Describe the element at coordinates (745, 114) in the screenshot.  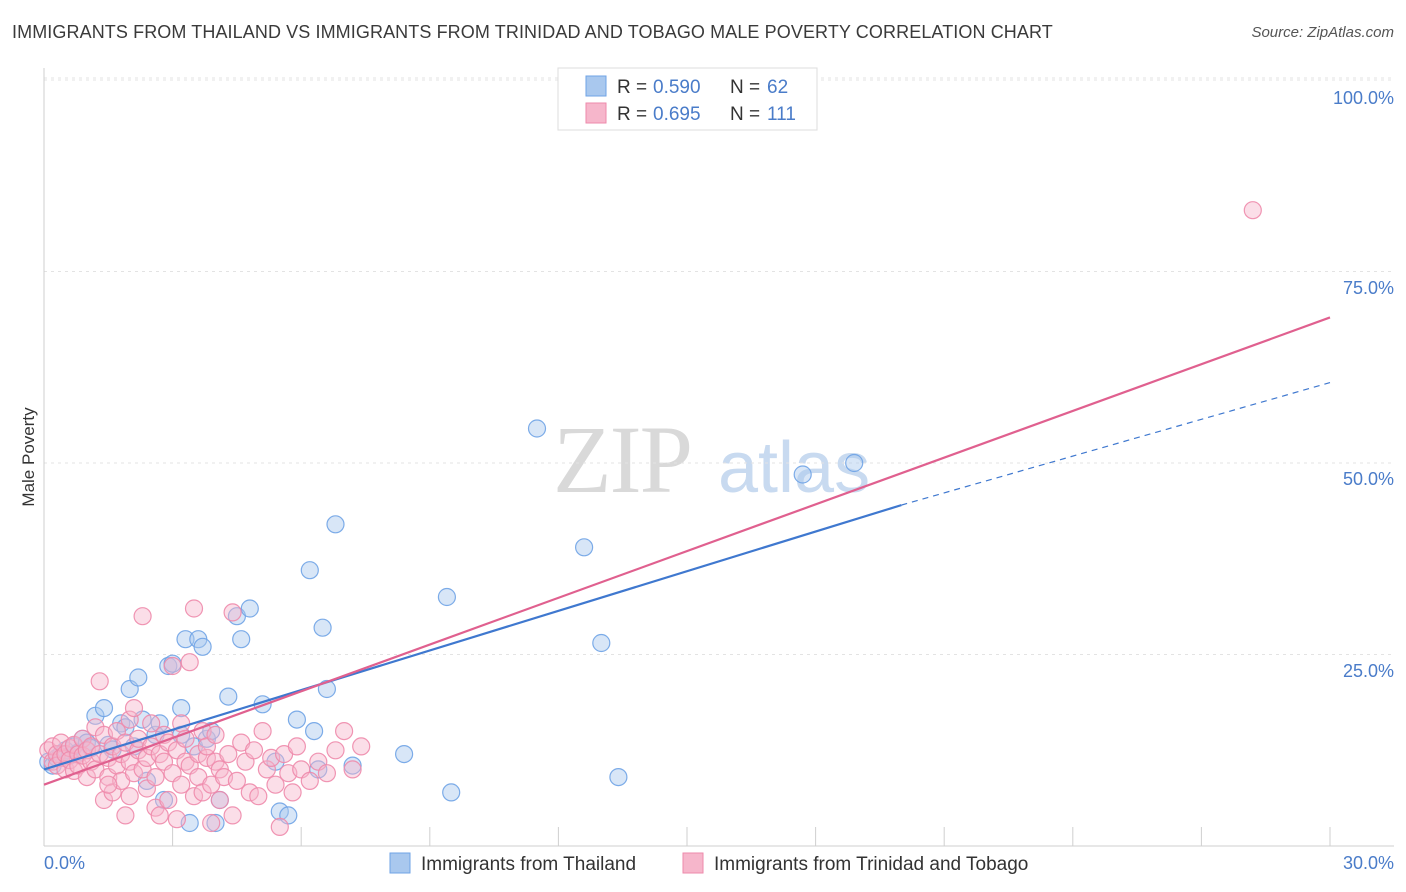
I see `legend-n-label-trinidad: N =` at that location.